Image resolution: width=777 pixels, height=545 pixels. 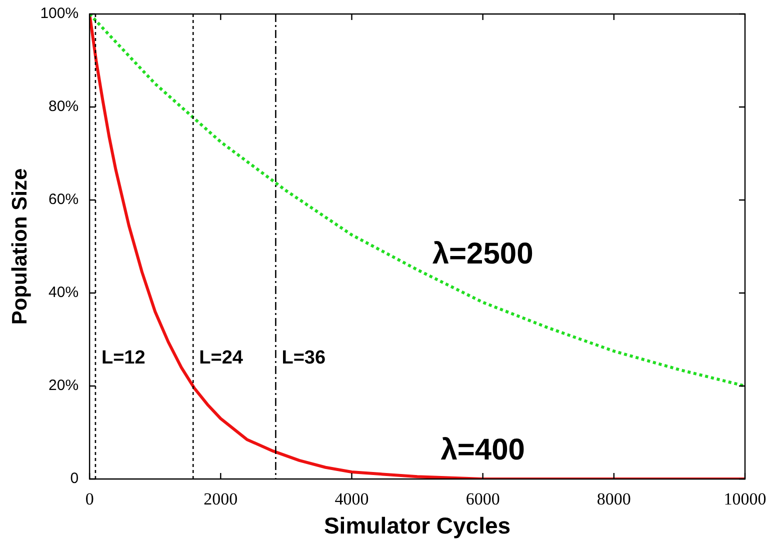 I want to click on x-tick-label: 6000, so click(x=483, y=499).